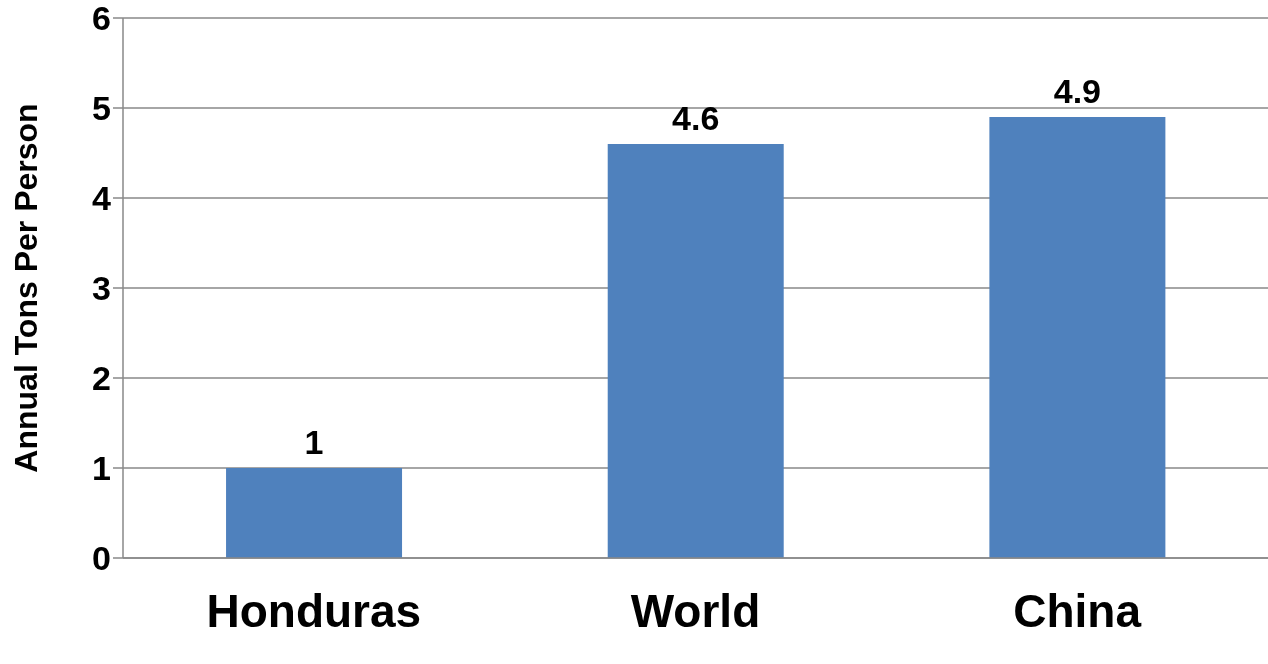 This screenshot has width=1268, height=664. I want to click on data-label: 4.6, so click(696, 118).